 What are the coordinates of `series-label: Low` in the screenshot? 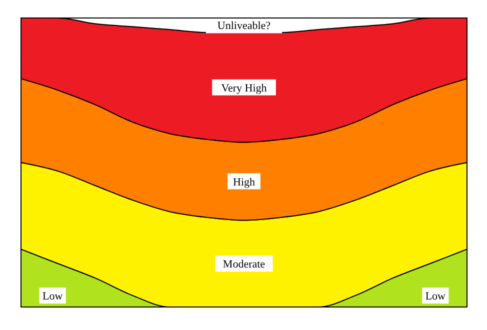 It's located at (52, 296).